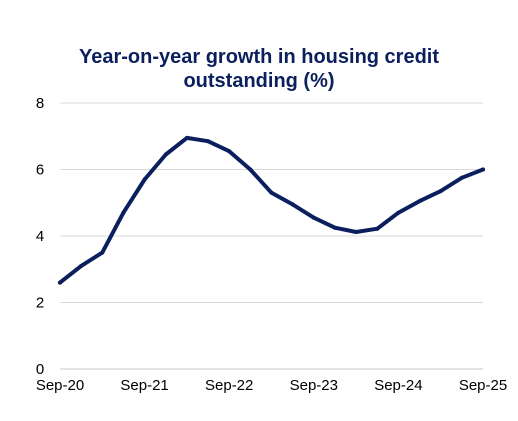  I want to click on x-tick-label: Sep-24, so click(398, 385).